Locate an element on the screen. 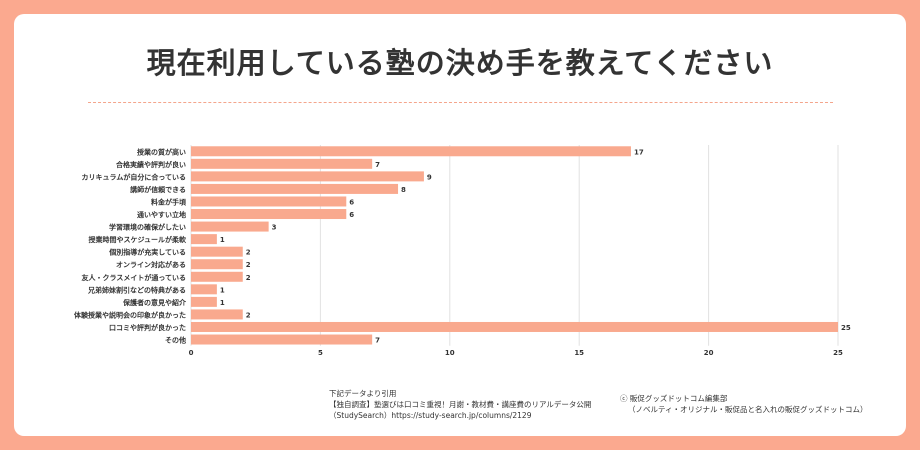 The image size is (920, 450). data-label: 3 is located at coordinates (274, 228).